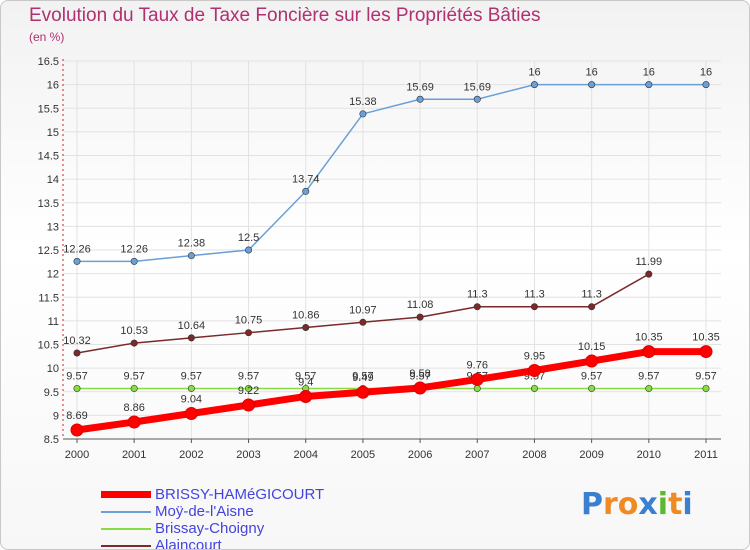 This screenshot has height=550, width=750. I want to click on y-tick-label: 8.5, so click(51, 440).